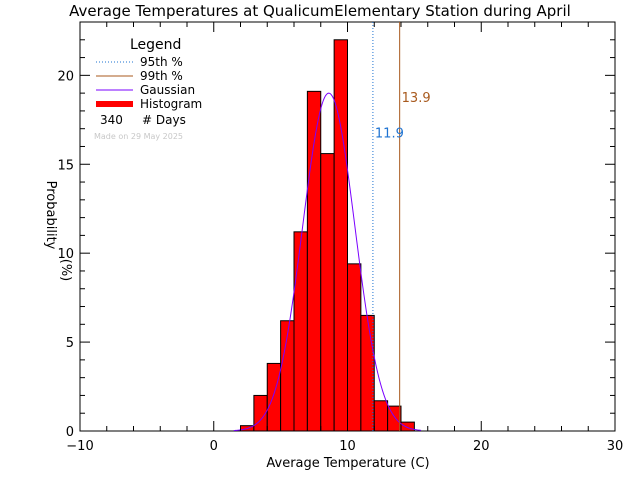  I want to click on percentile-99-label: 13.9, so click(416, 98).